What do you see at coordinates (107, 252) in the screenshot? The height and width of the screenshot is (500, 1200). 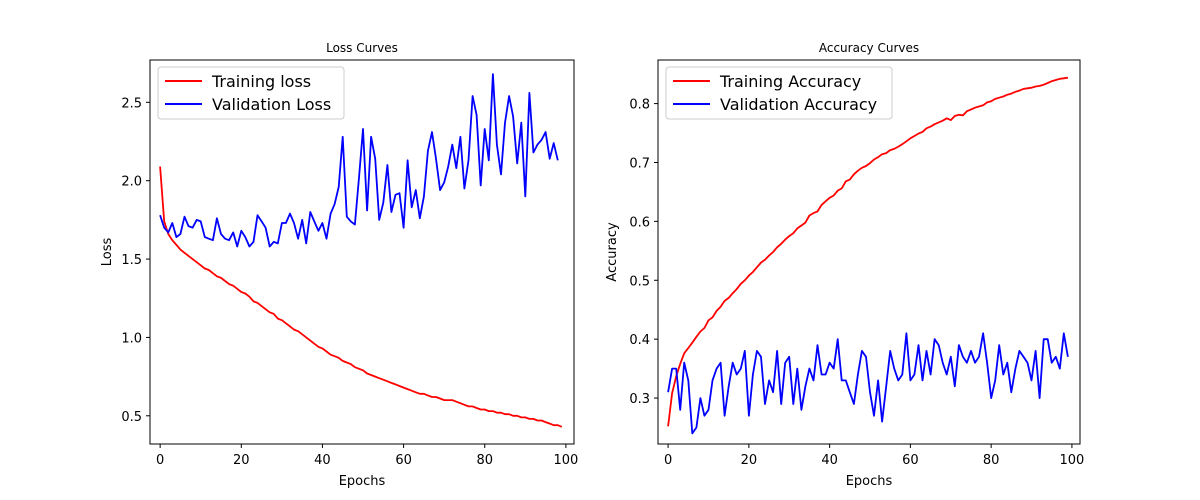 I see `y-axis-label: Loss` at bounding box center [107, 252].